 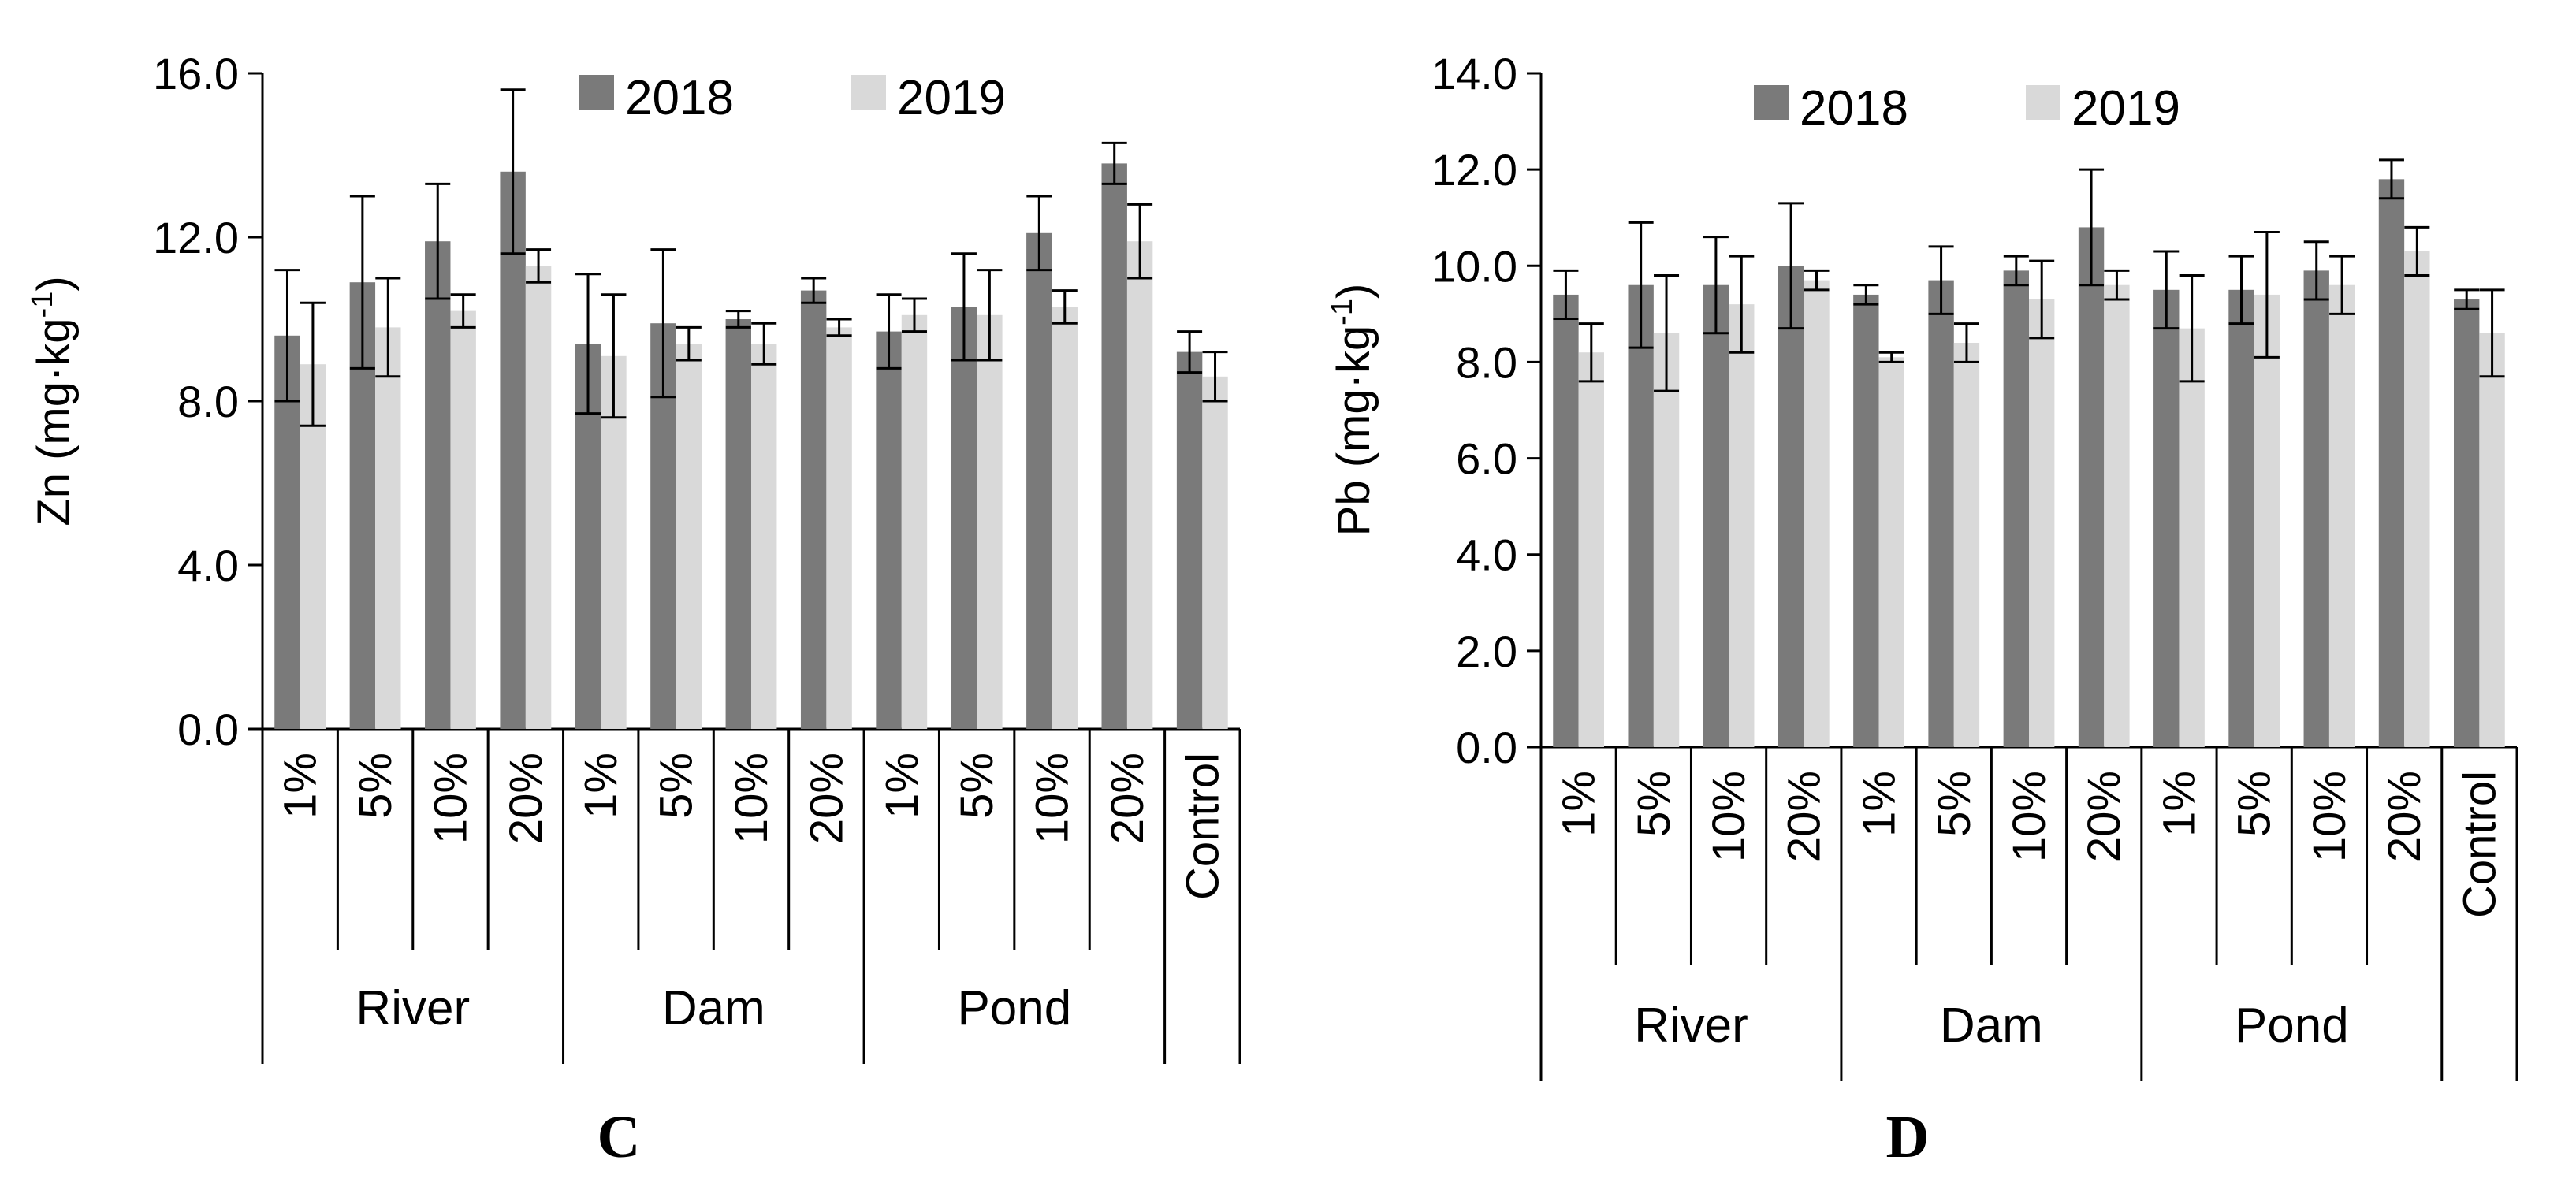 What do you see at coordinates (53, 401) in the screenshot?
I see `y-axis-label: Zn (mg·kg-1)` at bounding box center [53, 401].